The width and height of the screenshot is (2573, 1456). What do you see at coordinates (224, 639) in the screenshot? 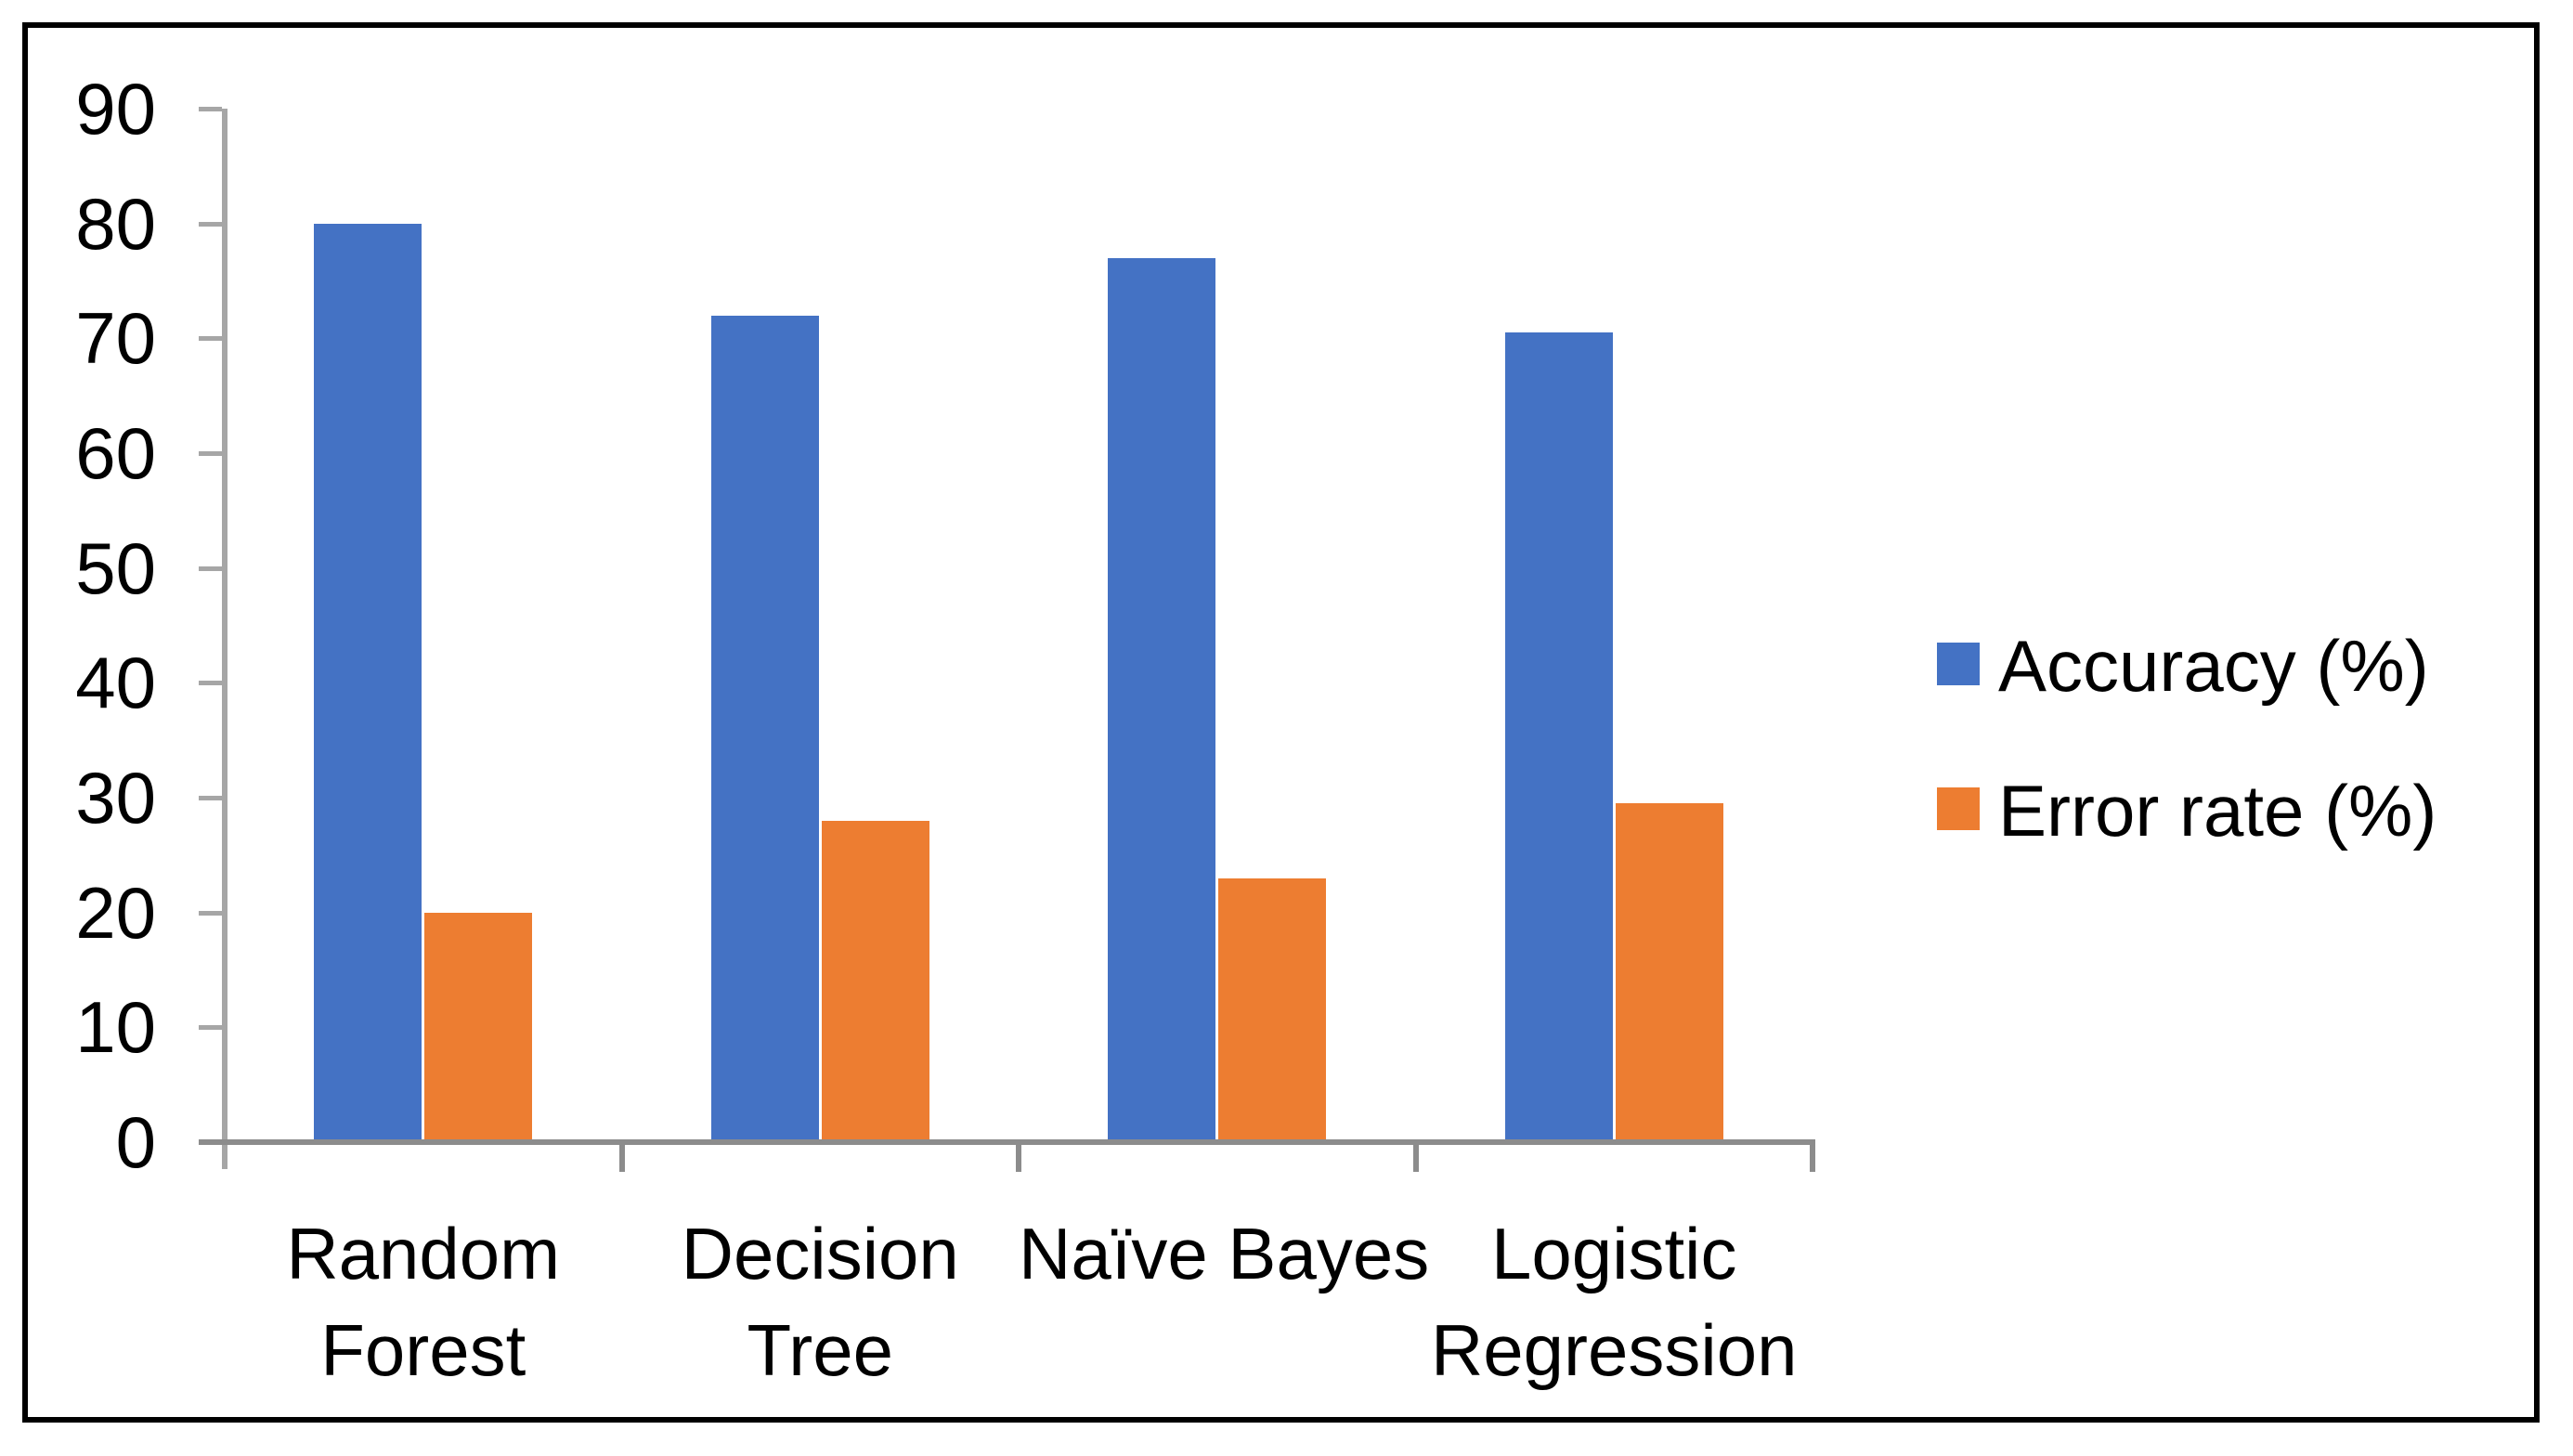
I see `y-axis-line` at bounding box center [224, 639].